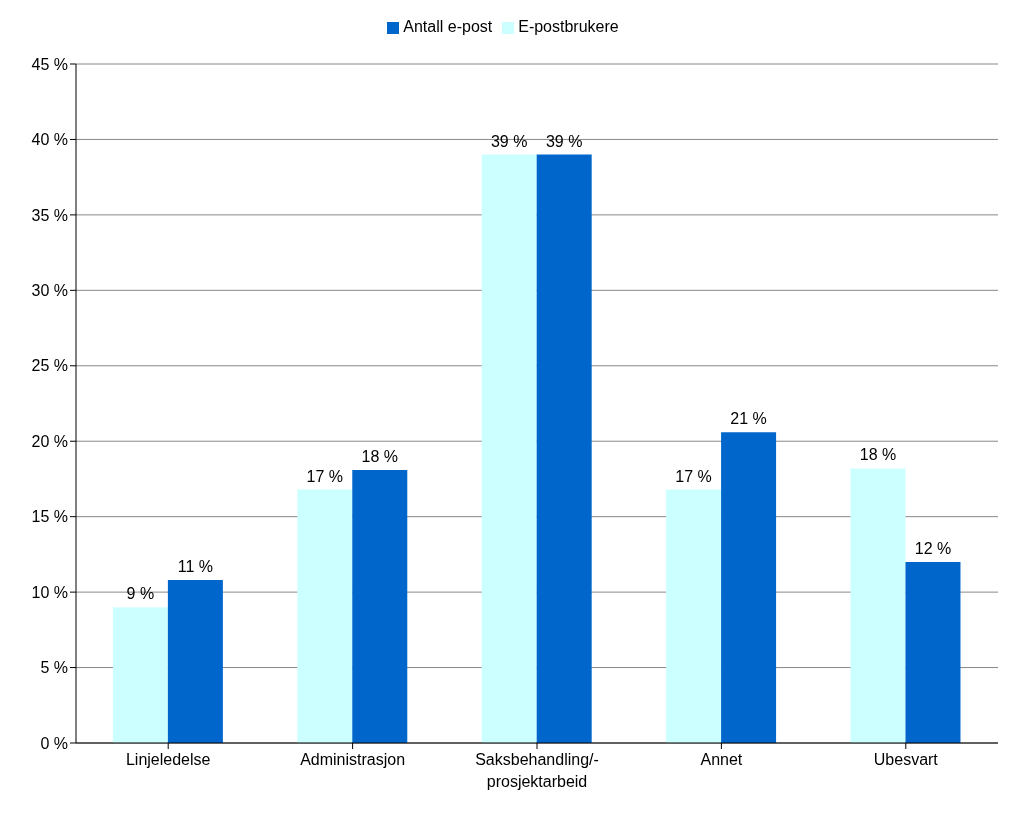 The width and height of the screenshot is (1029, 827). What do you see at coordinates (49, 366) in the screenshot?
I see `y-tick-label: 25 %` at bounding box center [49, 366].